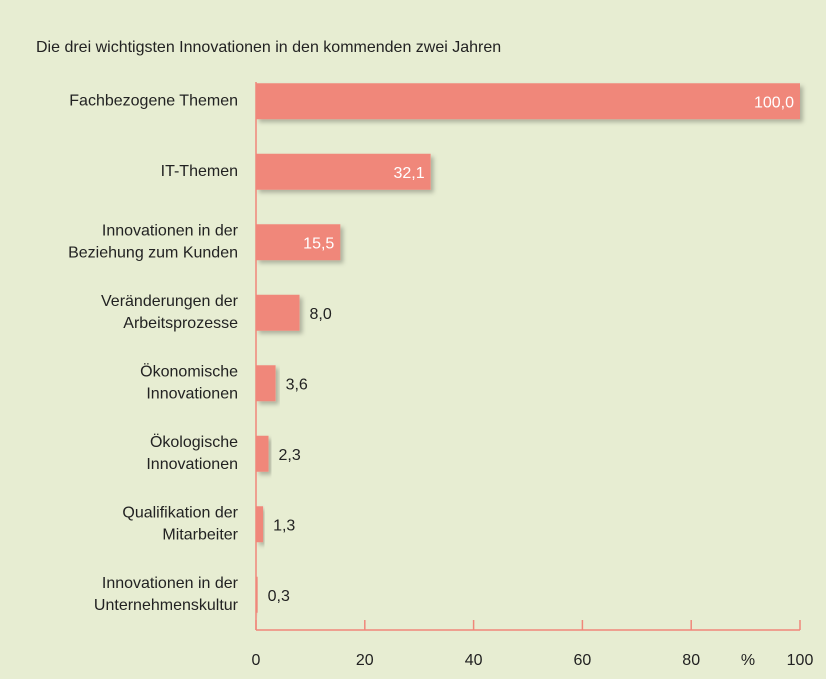  I want to click on value-label: 100,0, so click(774, 102).